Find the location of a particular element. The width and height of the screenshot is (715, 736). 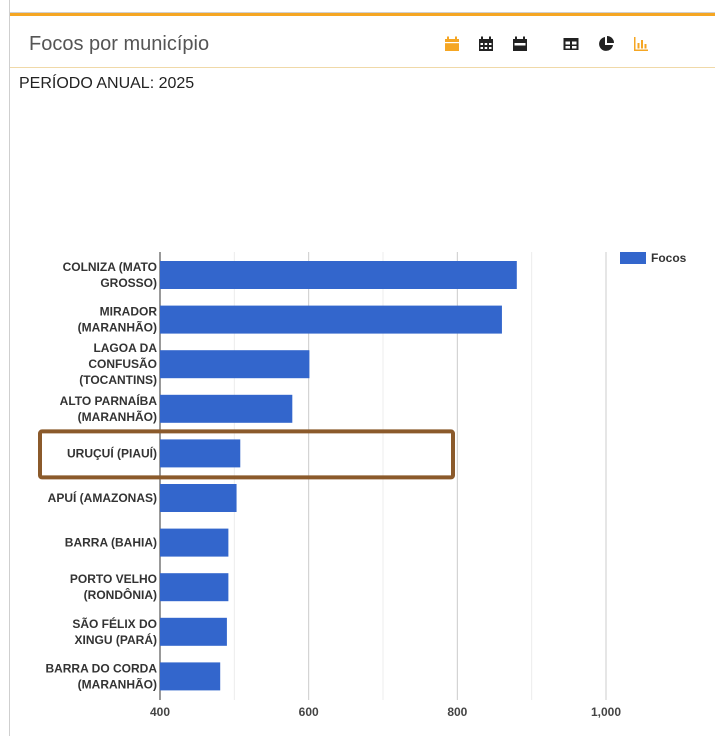

bar-chart-icon is located at coordinates (641, 44).